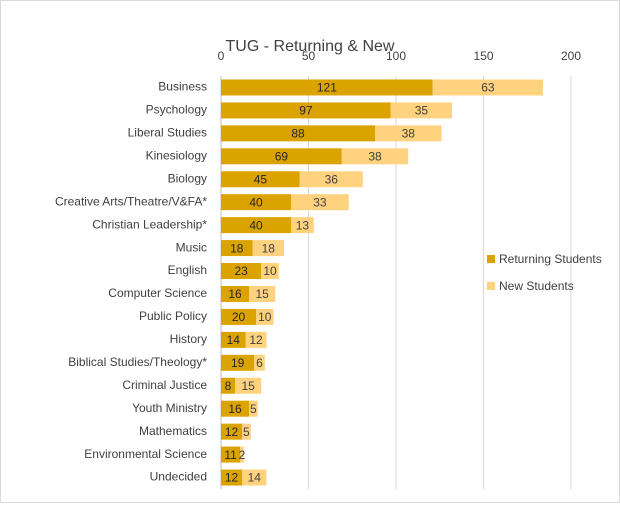  I want to click on data-label: 19, so click(238, 363).